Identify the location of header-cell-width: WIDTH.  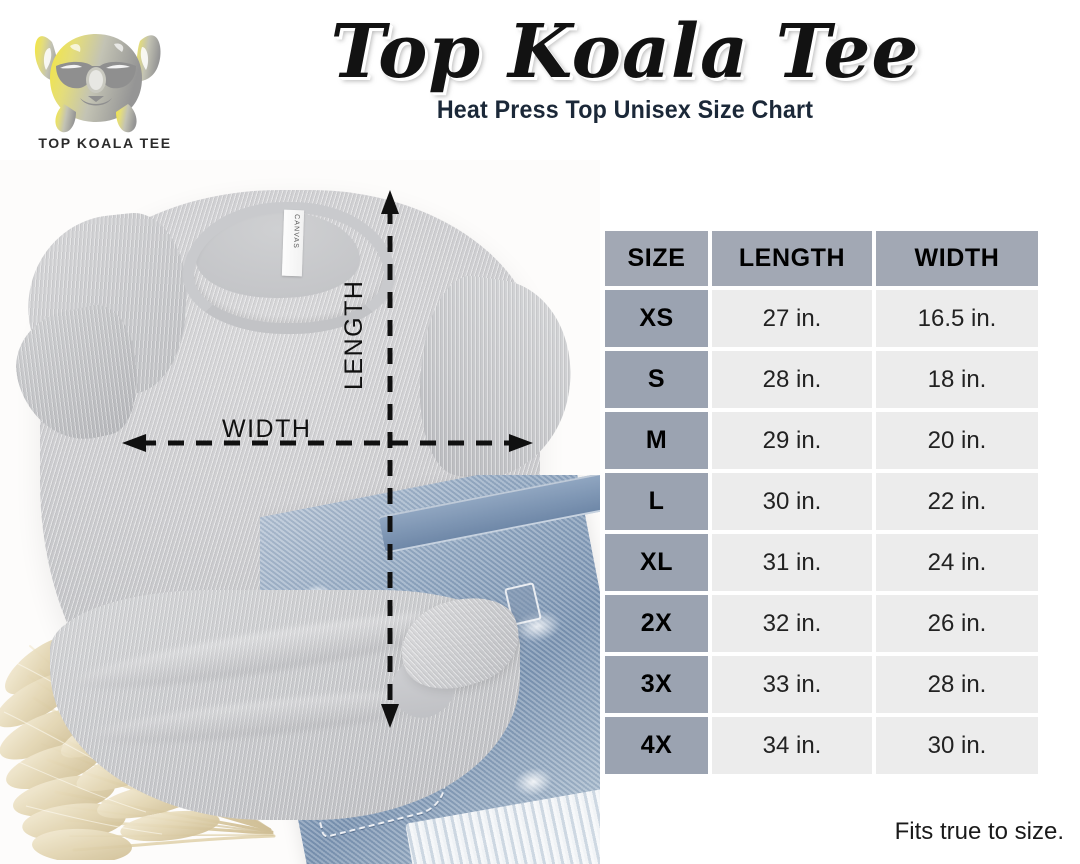
(957, 258).